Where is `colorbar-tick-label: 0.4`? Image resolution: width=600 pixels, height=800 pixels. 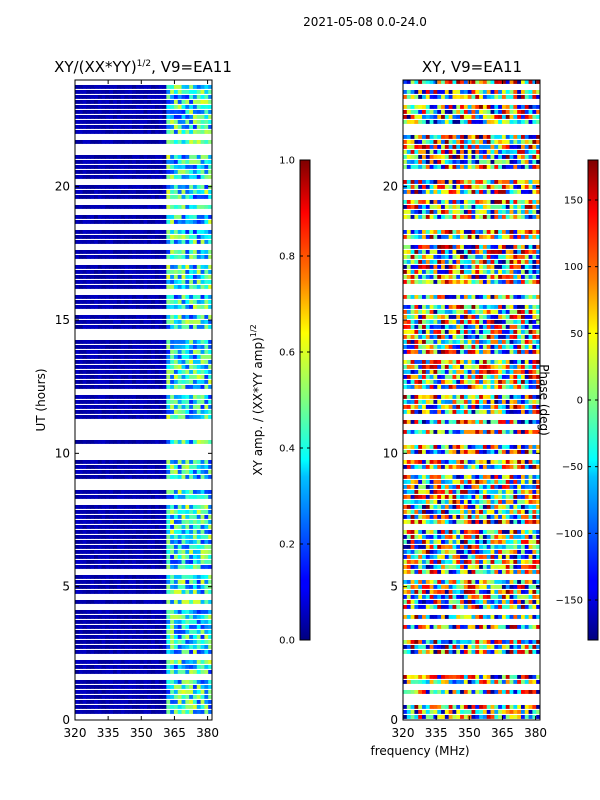
colorbar-tick-label: 0.4 is located at coordinates (287, 449).